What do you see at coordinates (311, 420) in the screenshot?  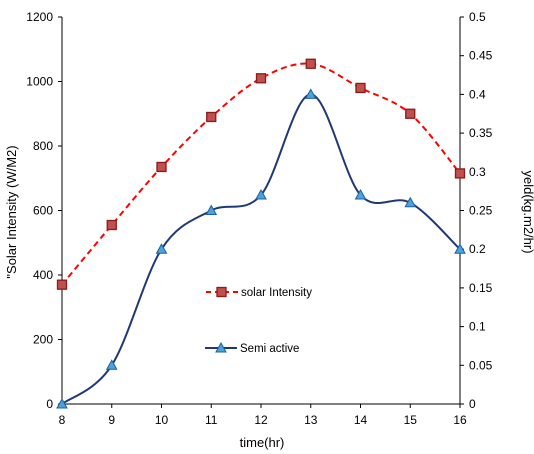 I see `x-tick-label: 13` at bounding box center [311, 420].